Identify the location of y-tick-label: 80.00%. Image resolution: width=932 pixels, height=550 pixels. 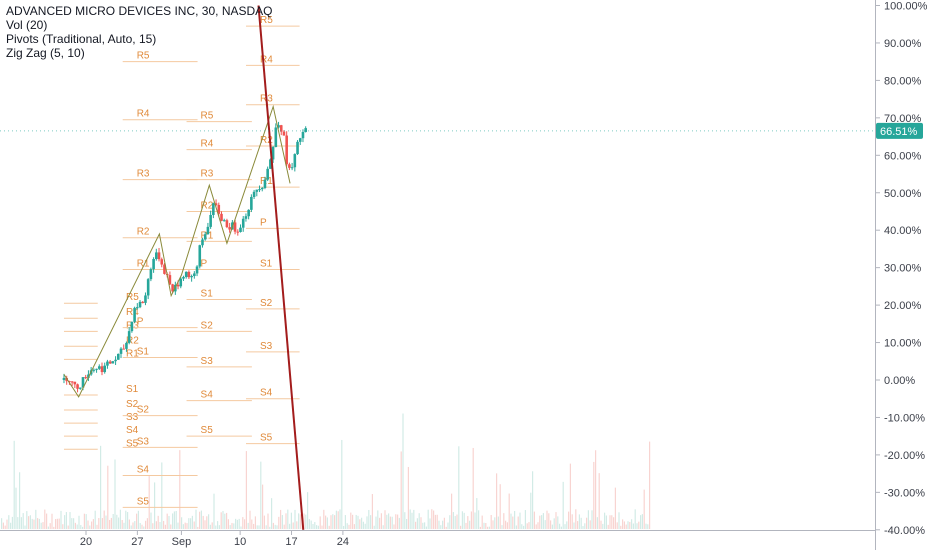
(903, 81).